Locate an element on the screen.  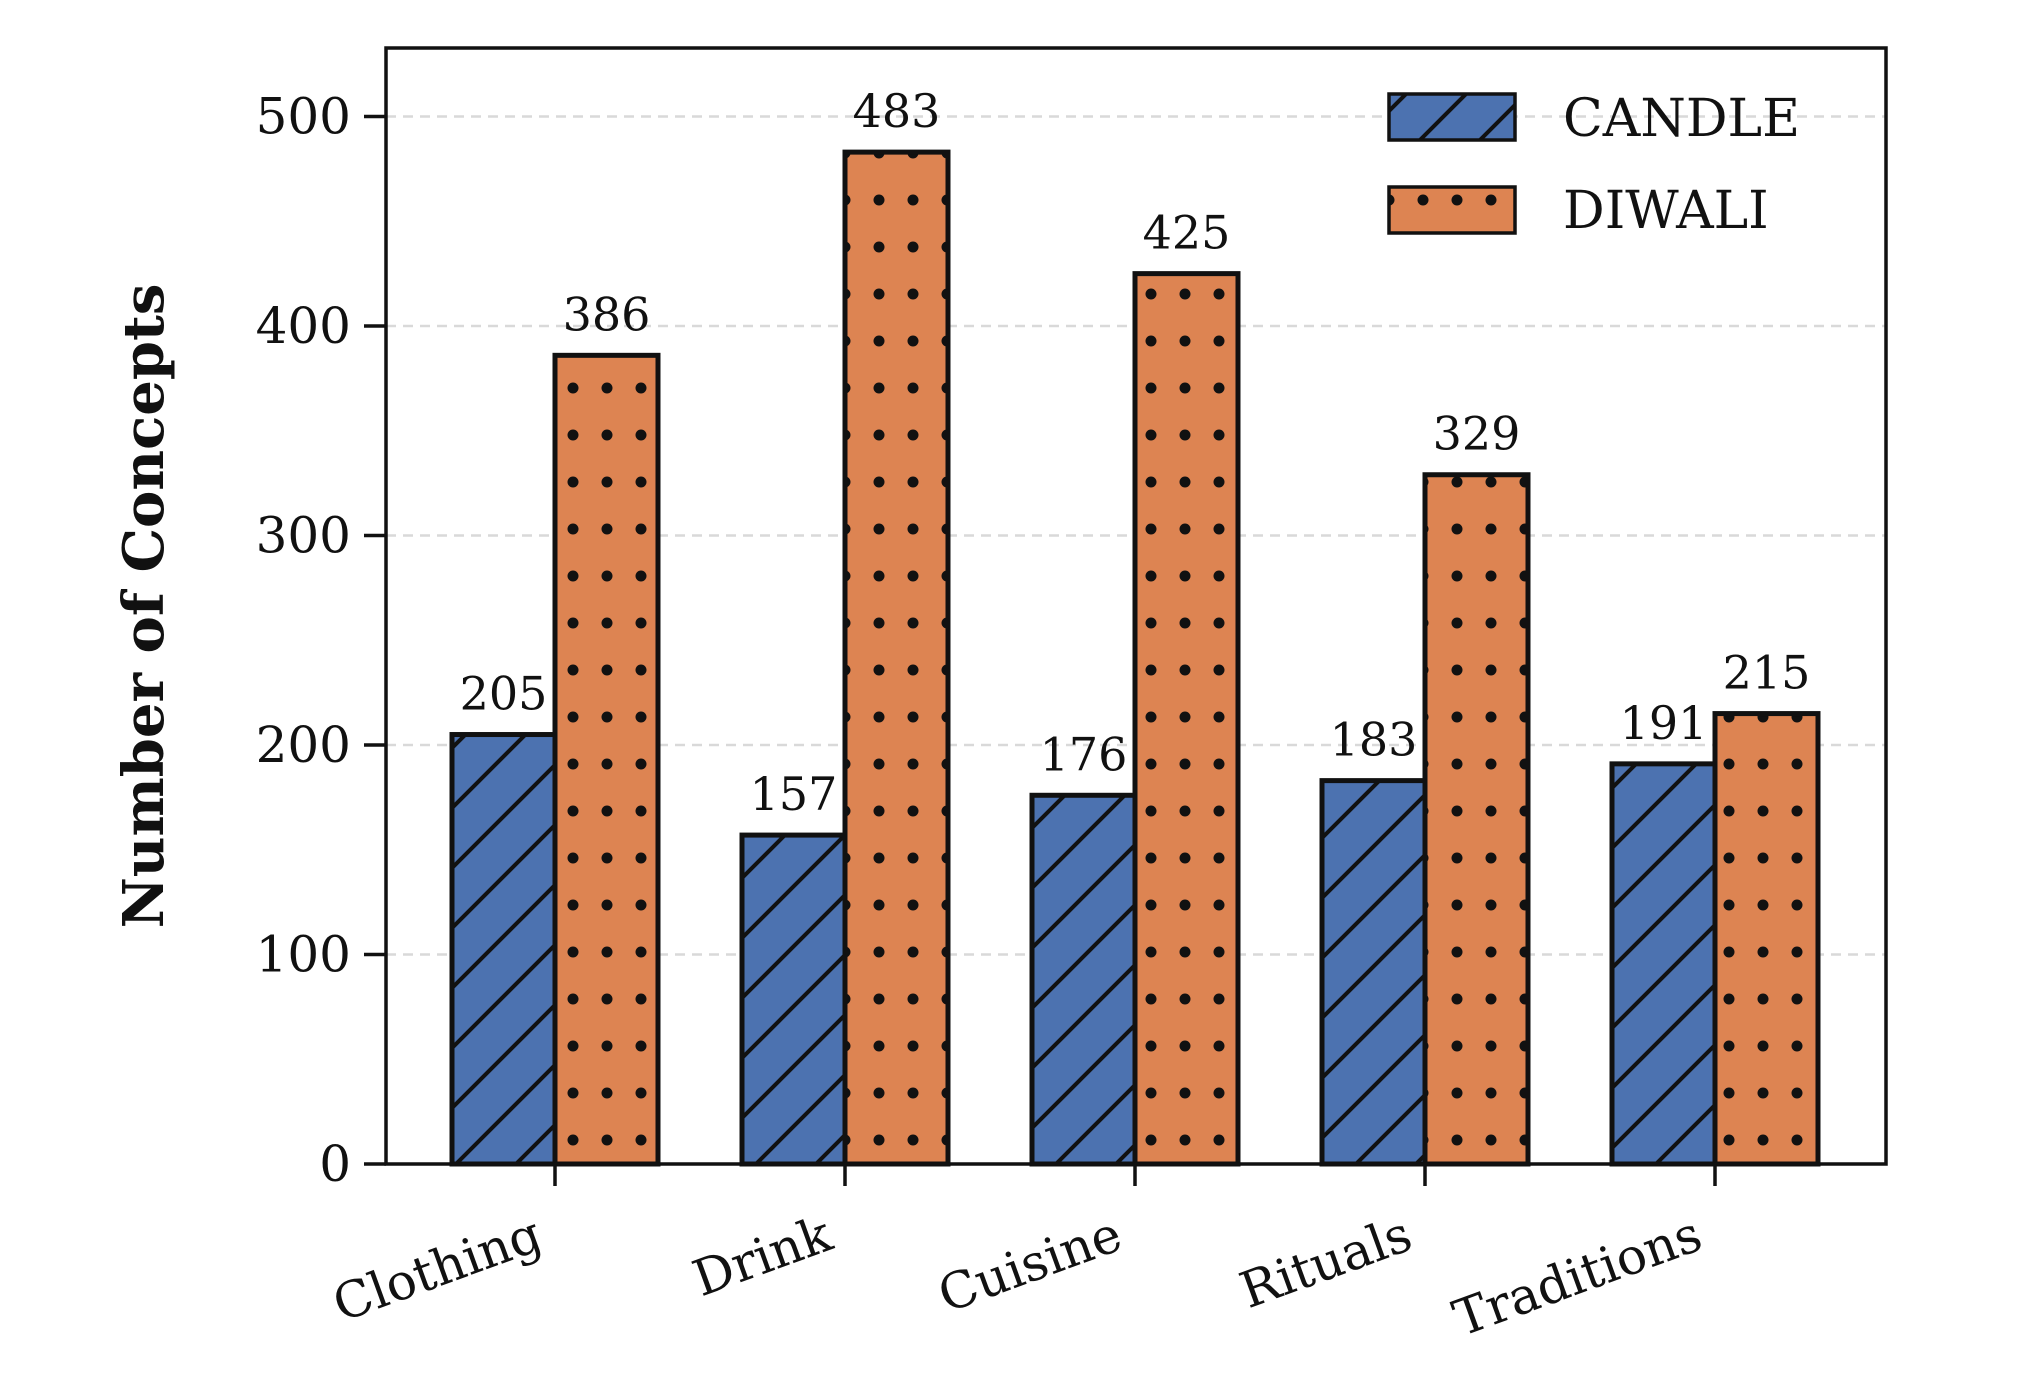
x-tick-label: Clothing is located at coordinates (437, 1269).